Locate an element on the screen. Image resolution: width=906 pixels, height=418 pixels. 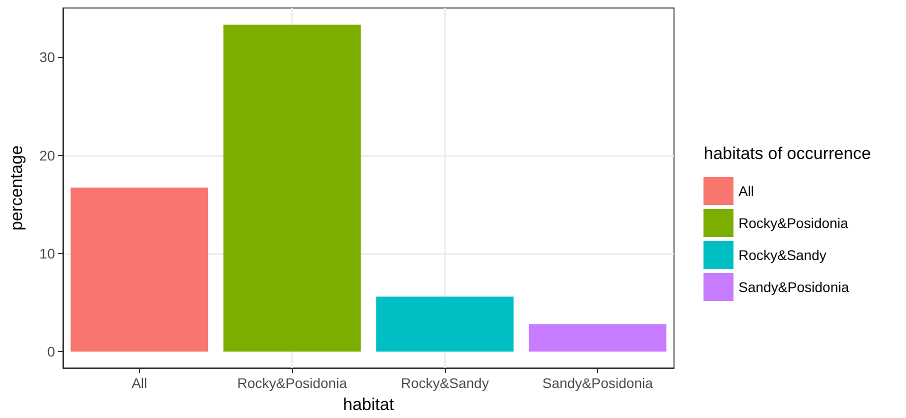
legend-label: Sandy&Posidonia is located at coordinates (794, 287).